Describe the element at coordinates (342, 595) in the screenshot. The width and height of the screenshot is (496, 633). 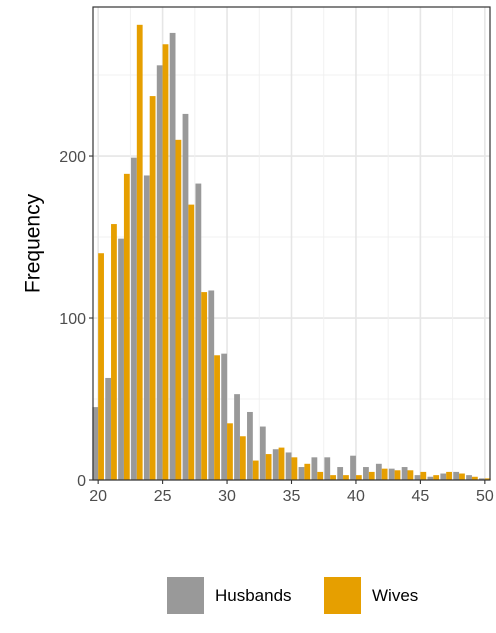
I see `legend-key-wives` at that location.